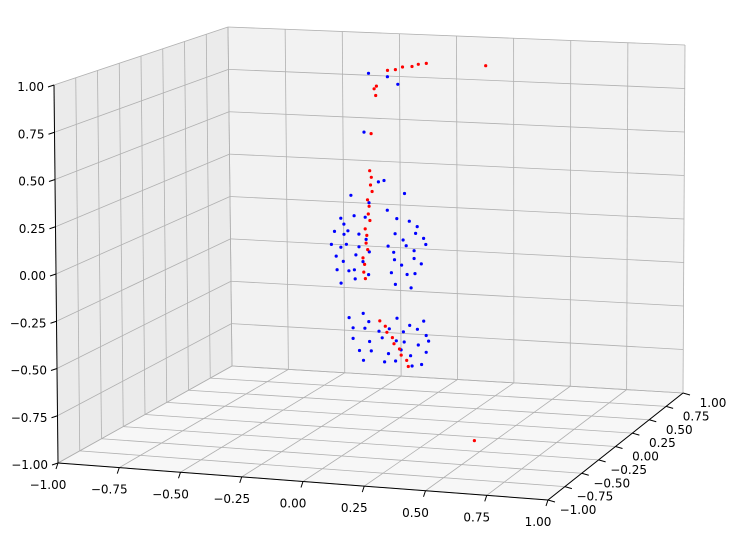 Image resolution: width=742 pixels, height=553 pixels. I want to click on scatter-points, so click(408, 252).